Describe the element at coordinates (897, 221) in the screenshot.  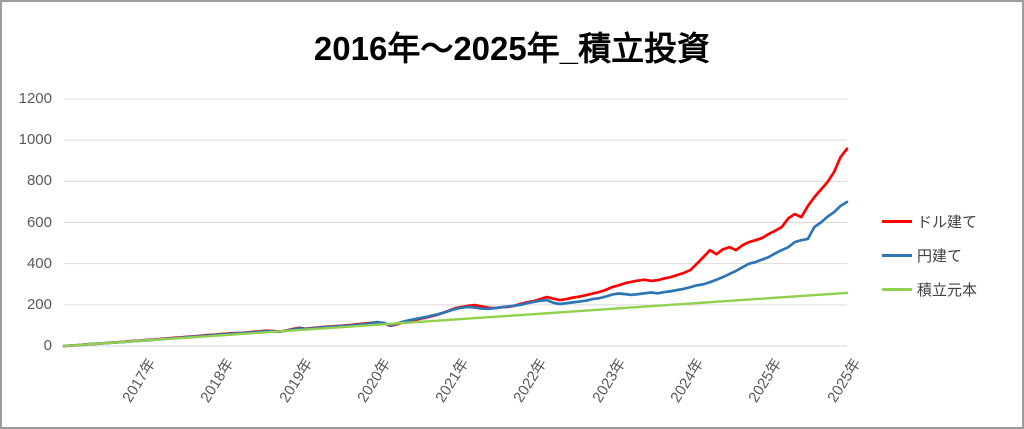
I see `legend-line-usd-icon` at that location.